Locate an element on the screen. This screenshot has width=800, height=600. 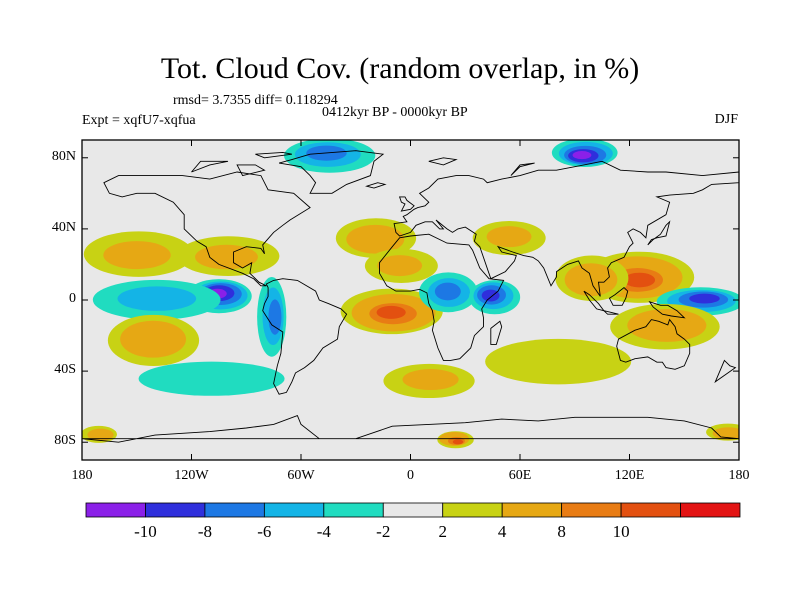
colorbar is located at coordinates (413, 510).